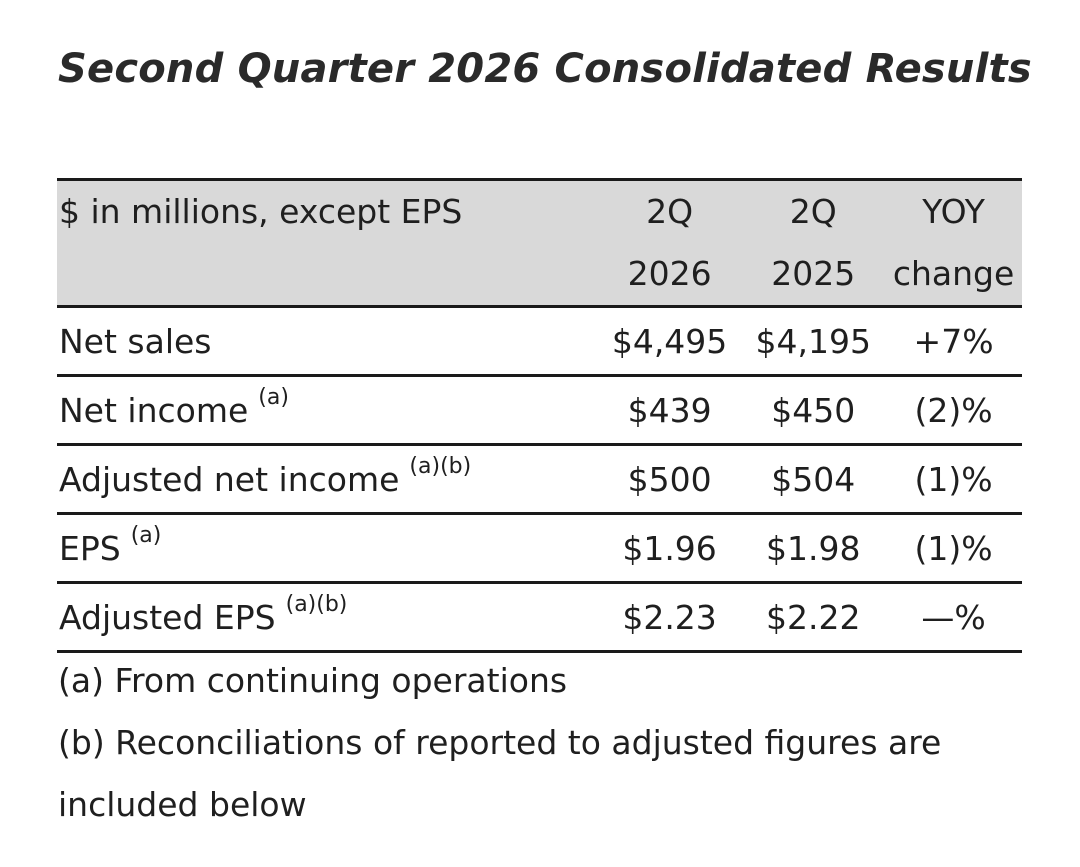  I want to click on table-row-net-income: Net income (a) $439 $450 (2)%, so click(539, 410).